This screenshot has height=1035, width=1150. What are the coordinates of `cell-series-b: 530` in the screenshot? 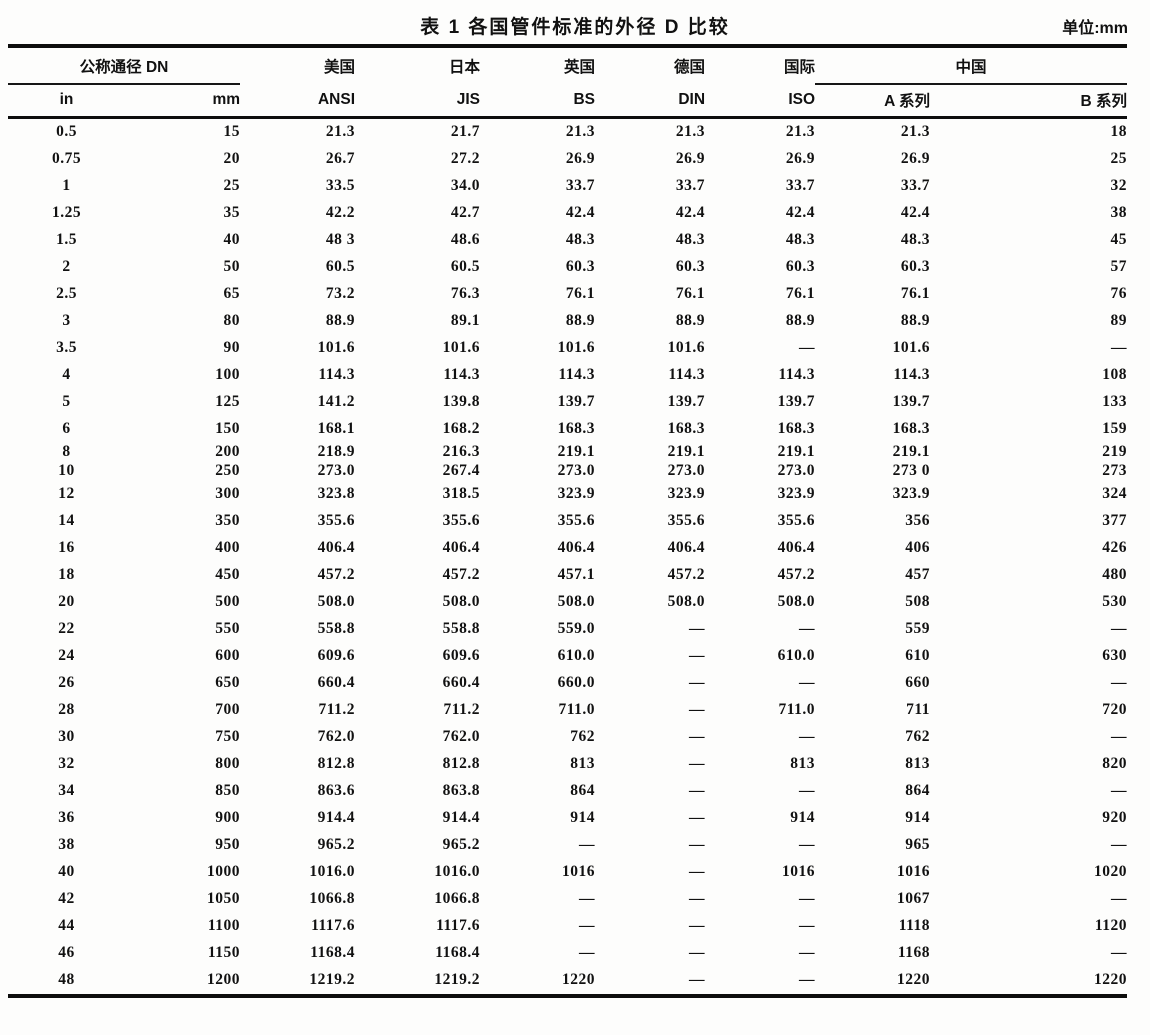 It's located at (1115, 601).